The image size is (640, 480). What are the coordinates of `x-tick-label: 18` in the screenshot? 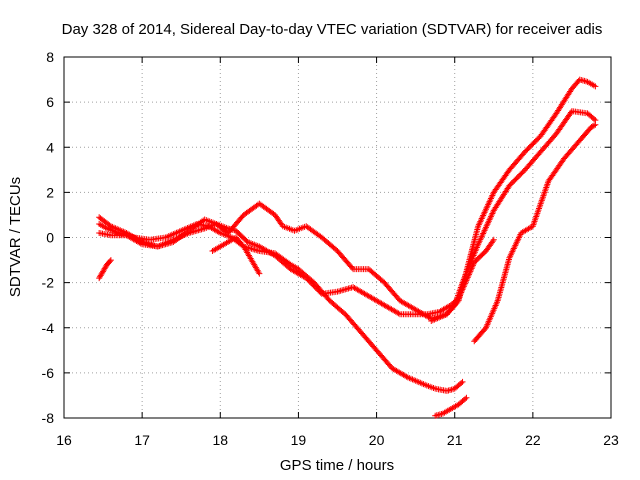 It's located at (220, 440).